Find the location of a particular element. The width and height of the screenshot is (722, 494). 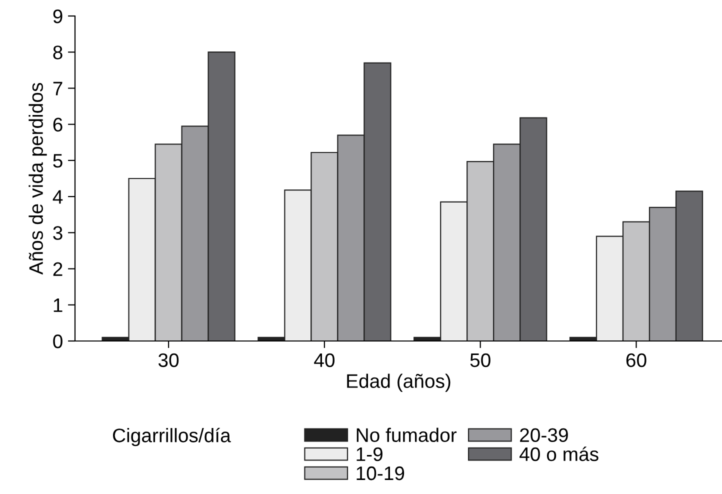

y-tick-label: 0 is located at coordinates (57, 341).